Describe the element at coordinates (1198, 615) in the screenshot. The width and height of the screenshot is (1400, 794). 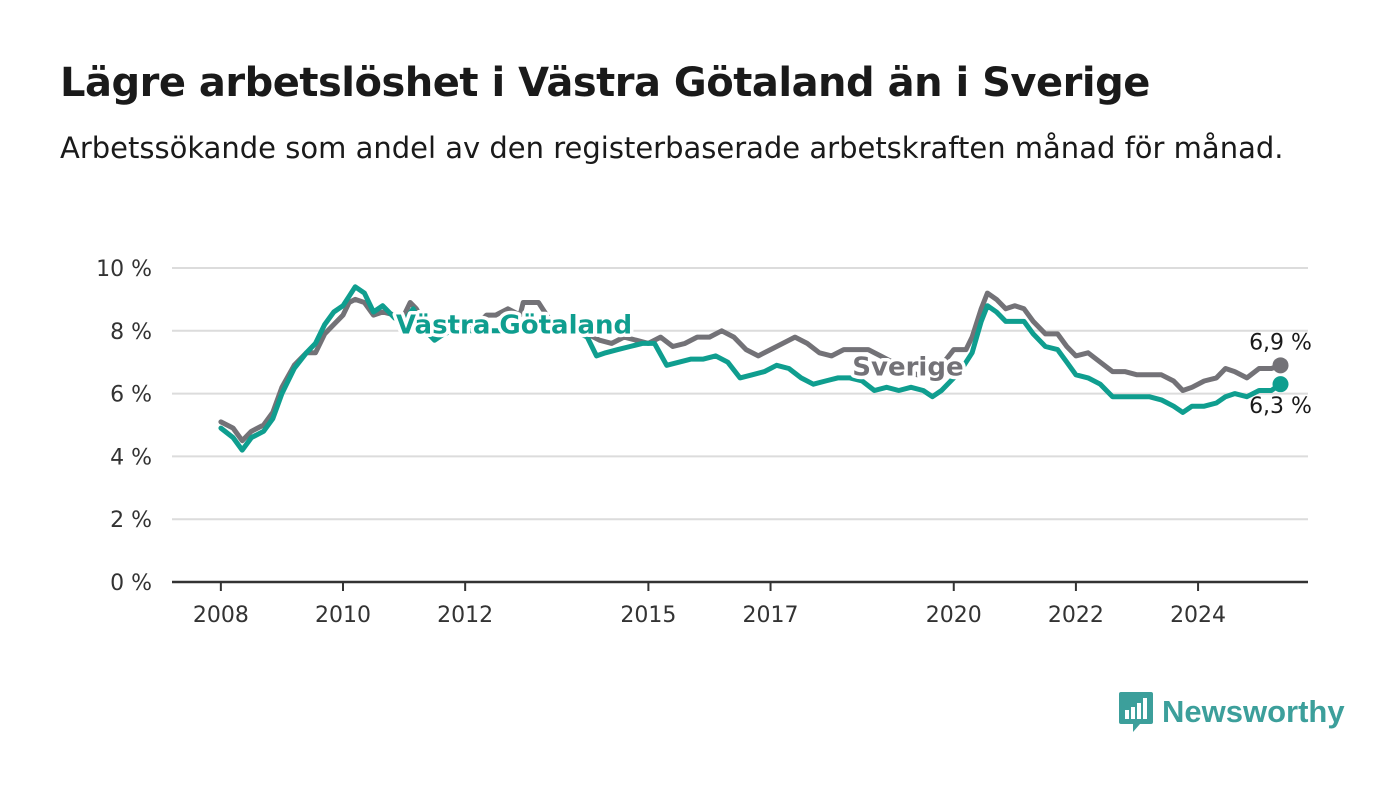
I see `x-tick-label: 2024` at that location.